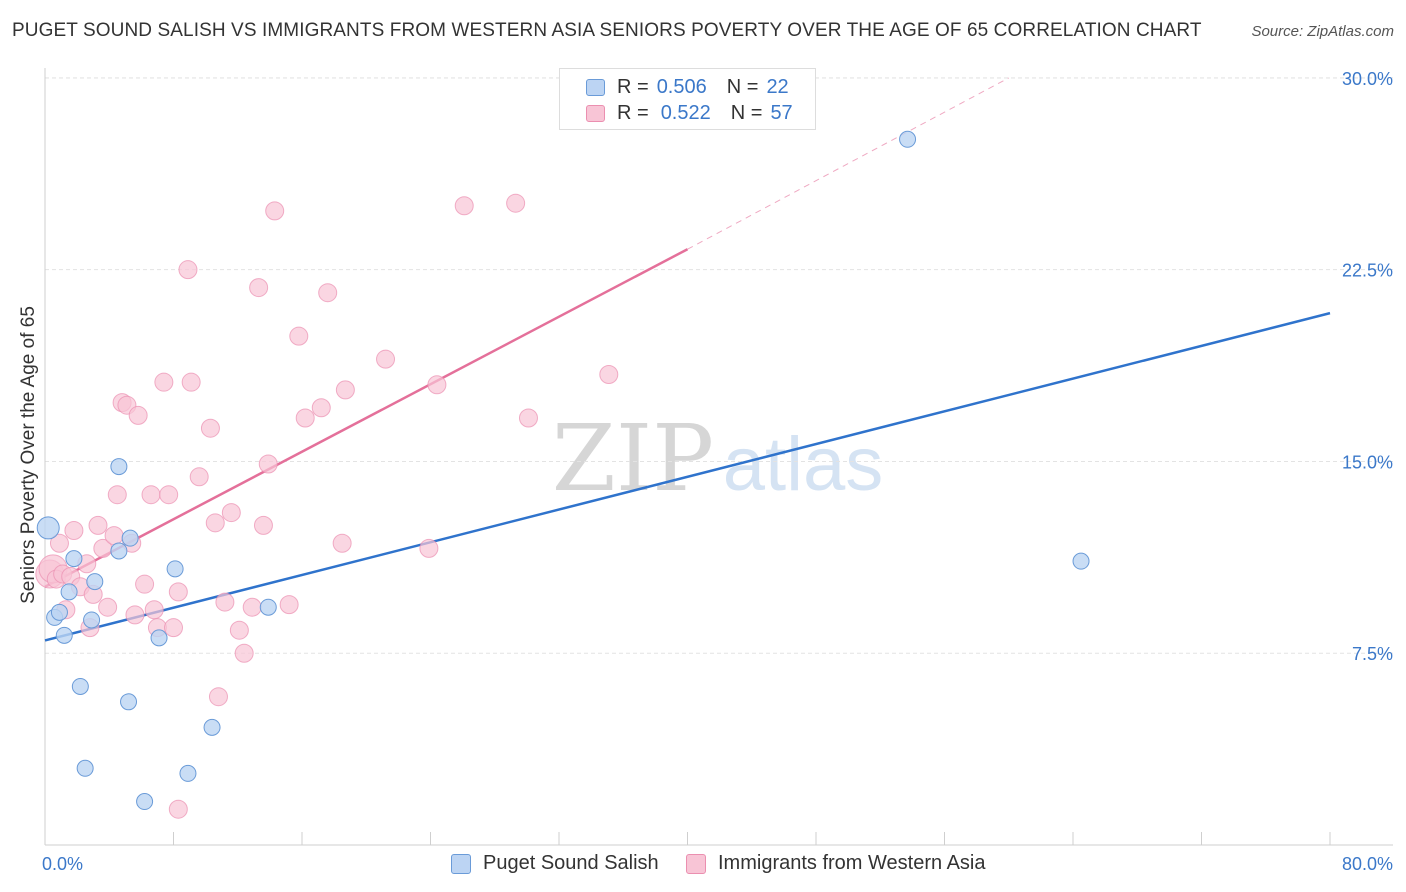 The width and height of the screenshot is (1406, 892). I want to click on trend-line-extension, so click(848, 163).